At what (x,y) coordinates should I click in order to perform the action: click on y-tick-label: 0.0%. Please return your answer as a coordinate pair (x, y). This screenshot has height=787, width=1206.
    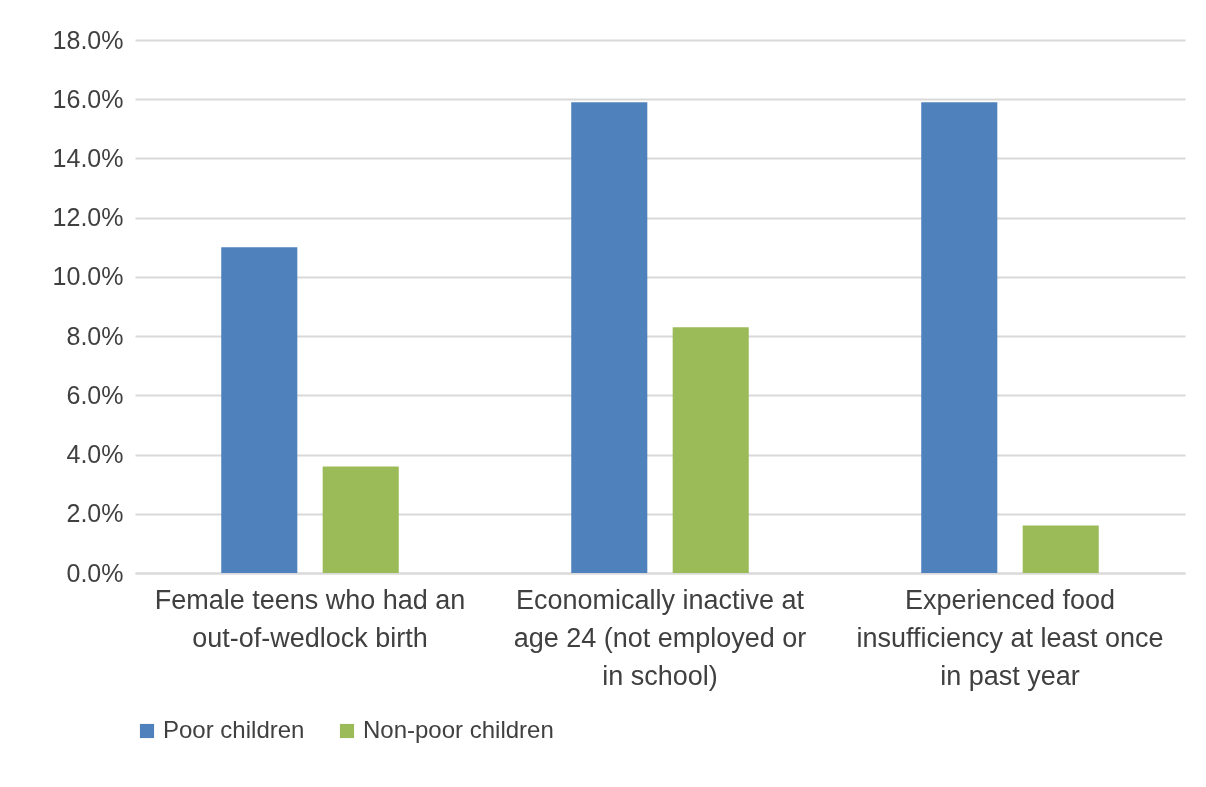
    Looking at the image, I should click on (95, 572).